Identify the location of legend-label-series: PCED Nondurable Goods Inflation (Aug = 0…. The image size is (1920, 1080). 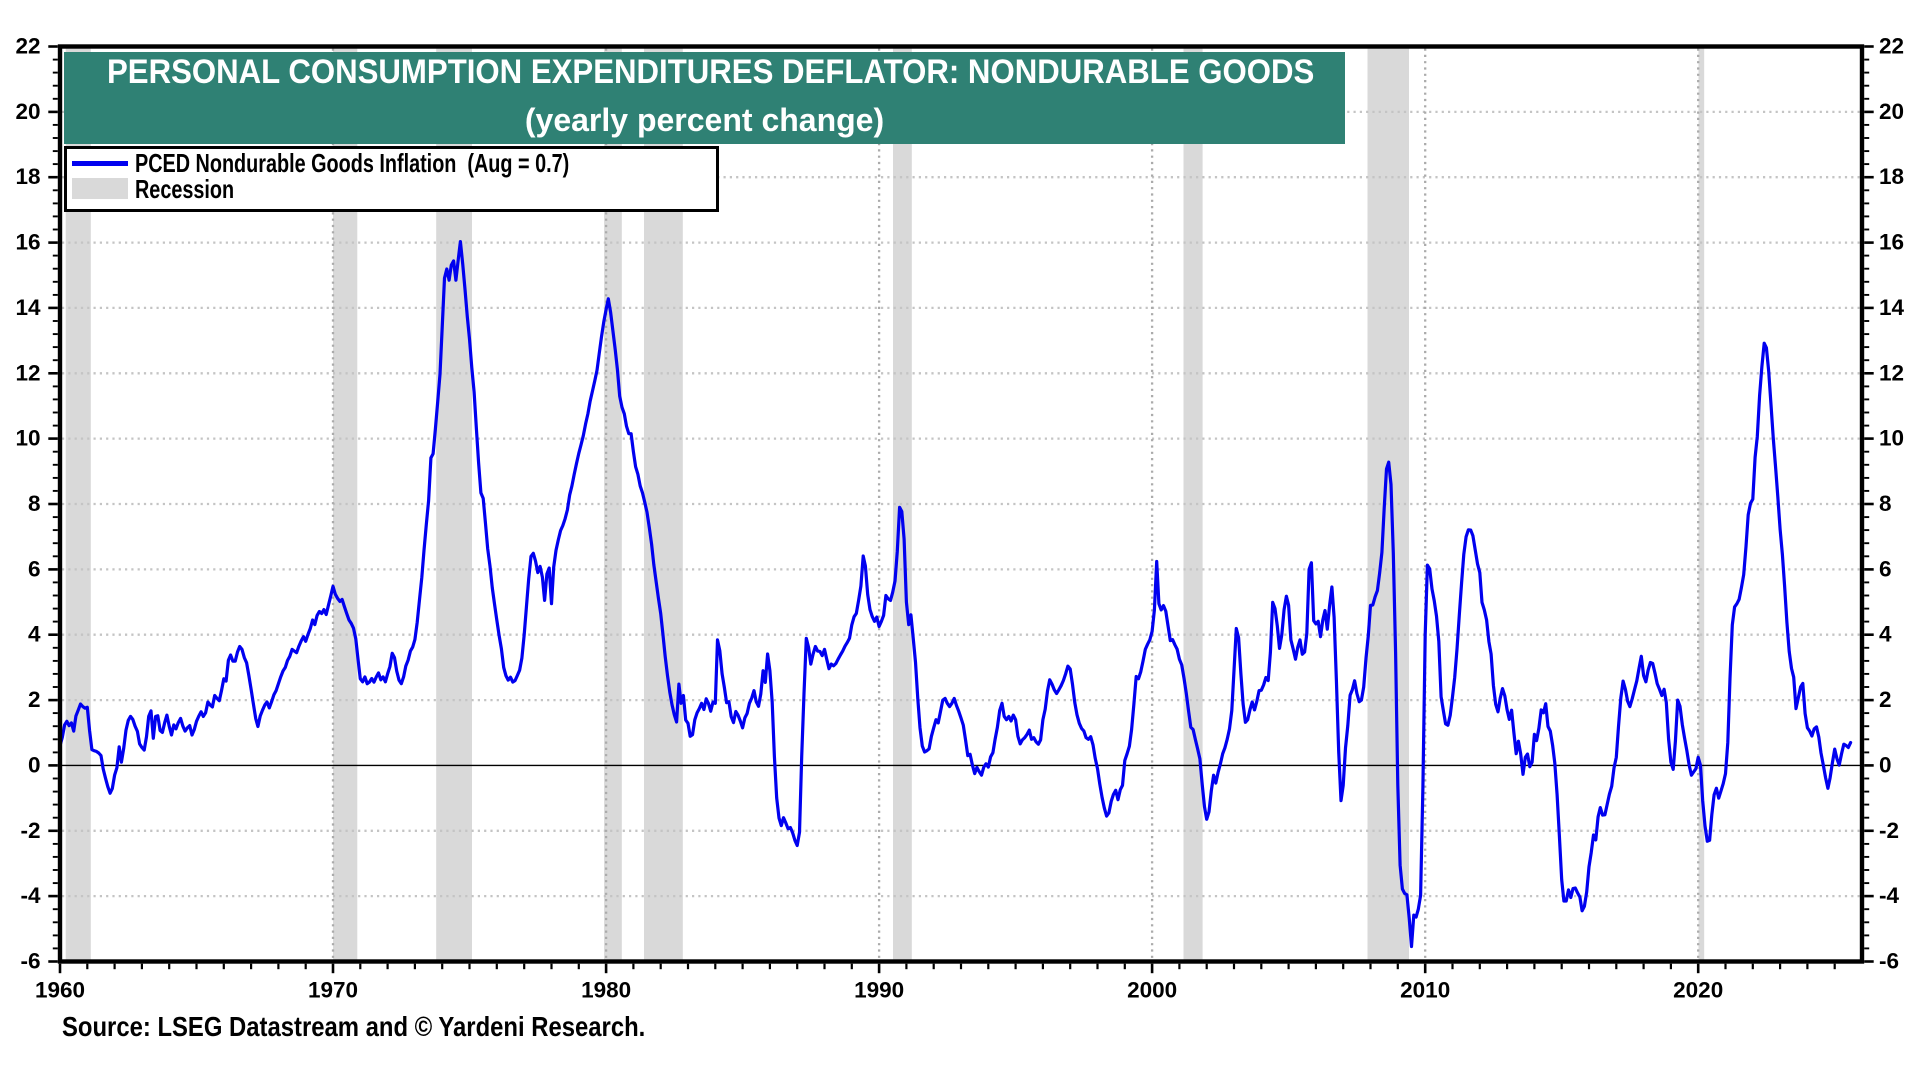
(351, 163).